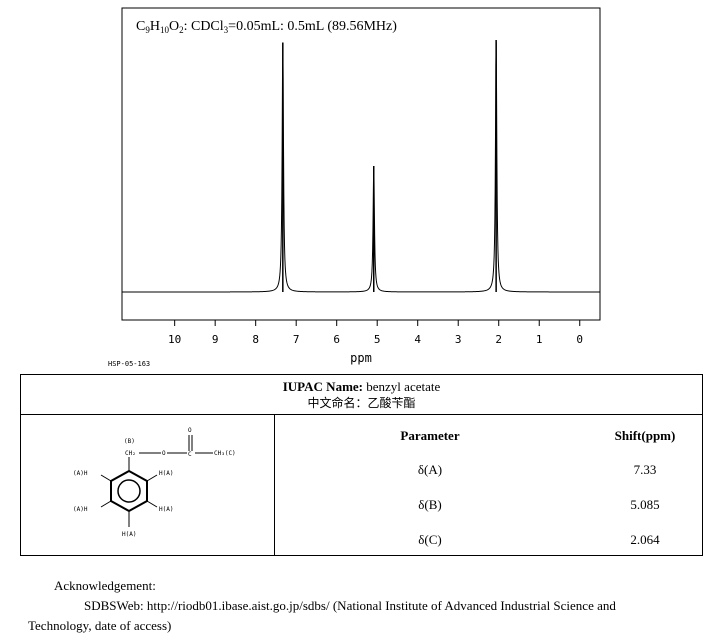 Image resolution: width=711 pixels, height=637 pixels. Describe the element at coordinates (361, 403) in the screenshot. I see `chinese-name: 中文命名：乙酸苄酯` at that location.